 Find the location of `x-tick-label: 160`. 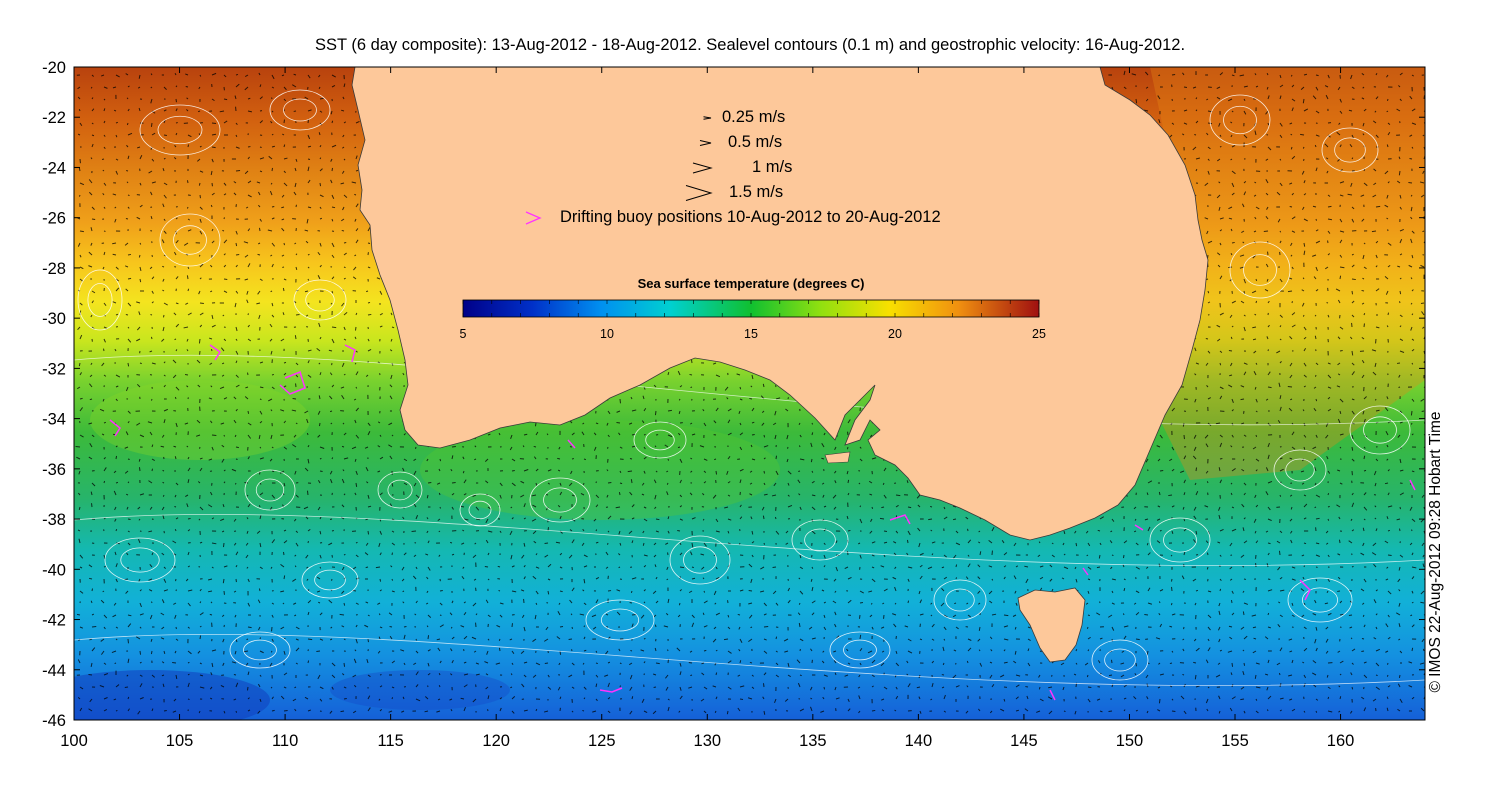

x-tick-label: 160 is located at coordinates (1341, 741).